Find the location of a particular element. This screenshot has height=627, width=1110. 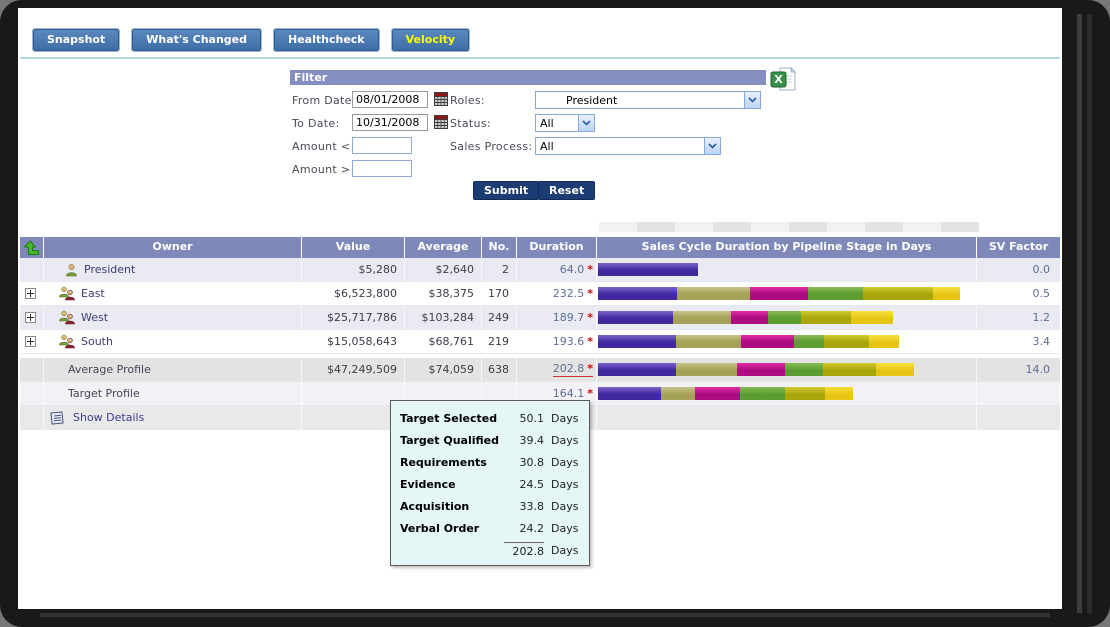

duration-cell is located at coordinates (557, 417).